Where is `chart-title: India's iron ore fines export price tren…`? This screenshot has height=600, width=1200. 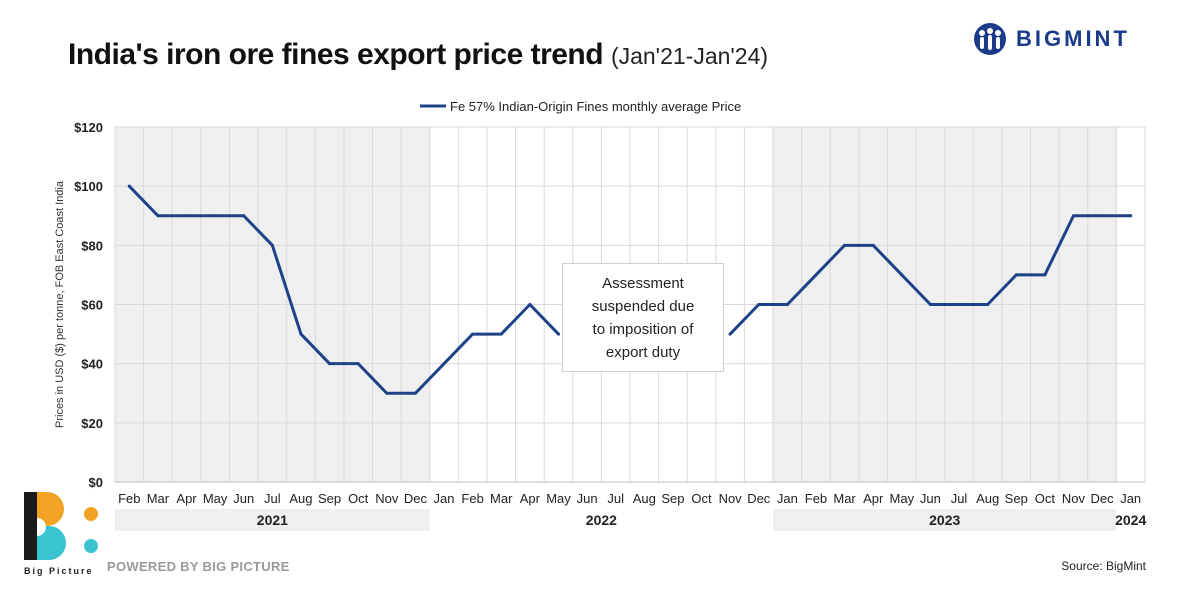
chart-title: India's iron ore fines export price tren… is located at coordinates (418, 55).